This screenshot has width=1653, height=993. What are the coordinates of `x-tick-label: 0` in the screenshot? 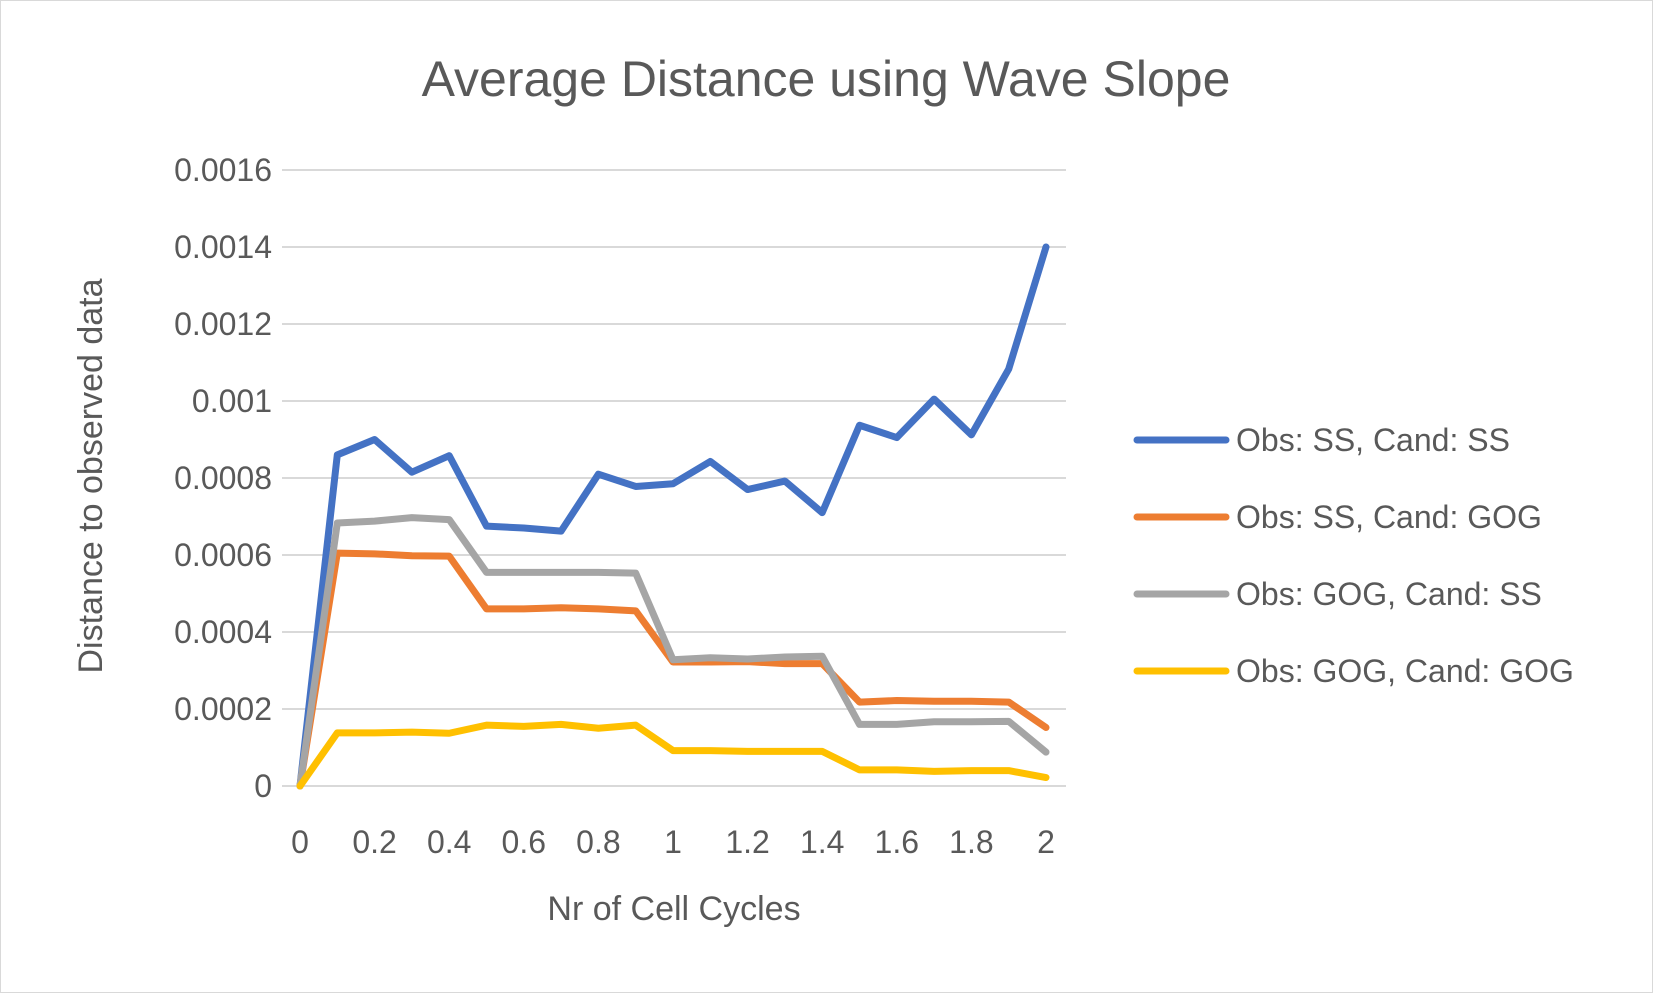 It's located at (300, 842).